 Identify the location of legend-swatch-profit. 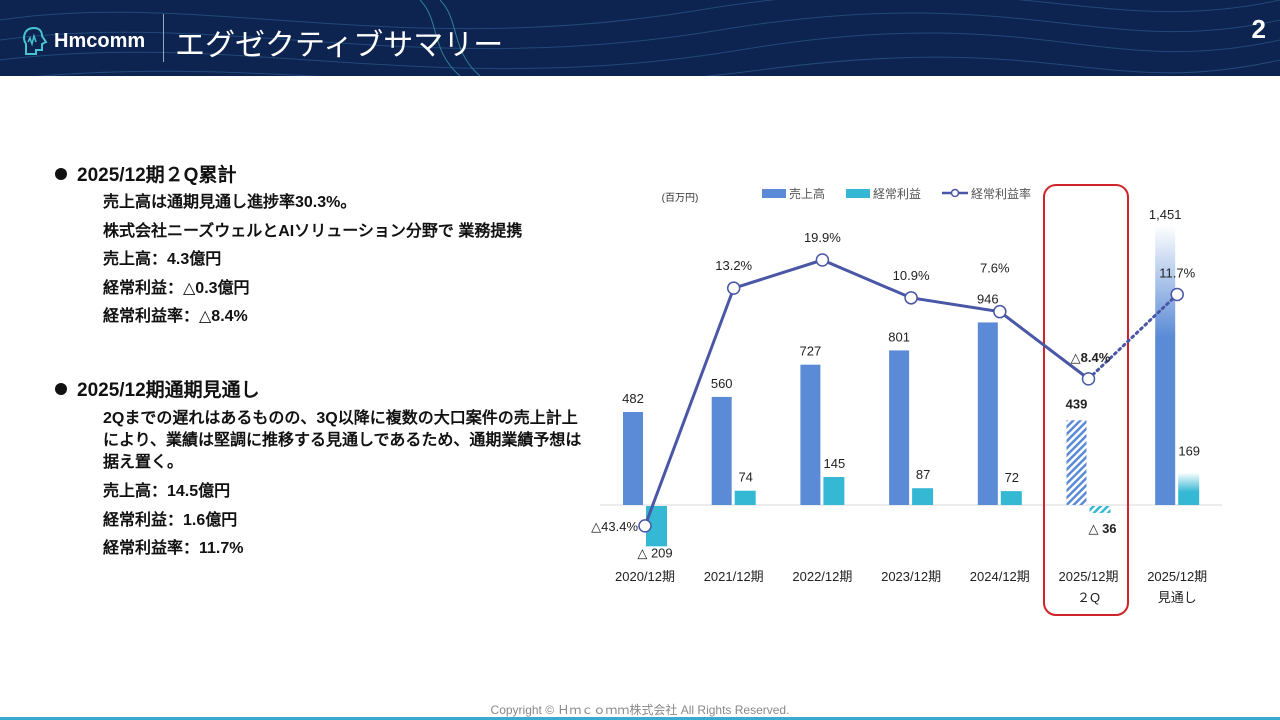
(858, 193).